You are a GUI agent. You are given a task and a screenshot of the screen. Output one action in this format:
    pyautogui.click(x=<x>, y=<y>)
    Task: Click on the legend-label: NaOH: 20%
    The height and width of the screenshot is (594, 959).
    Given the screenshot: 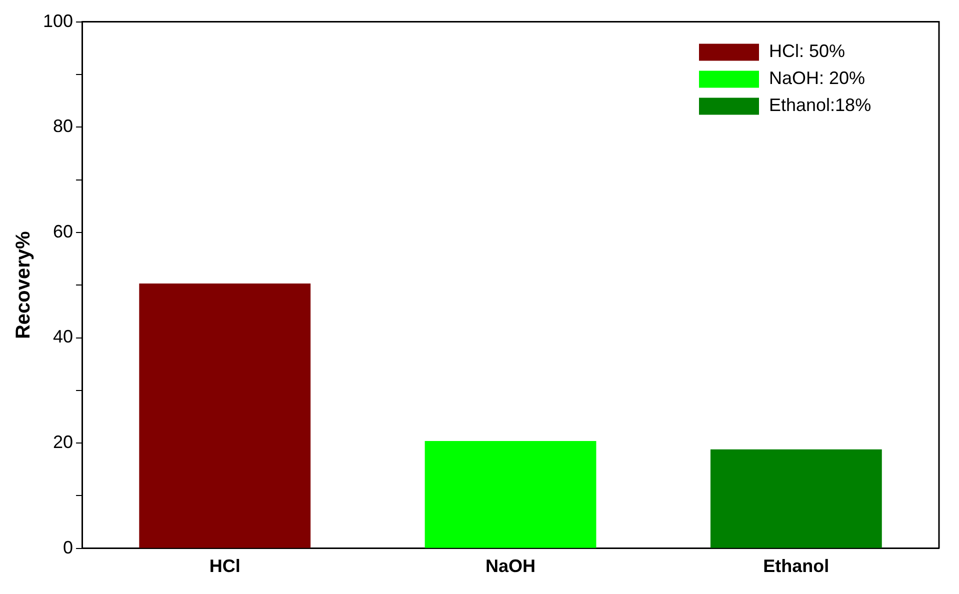 What is the action you would take?
    pyautogui.click(x=817, y=78)
    